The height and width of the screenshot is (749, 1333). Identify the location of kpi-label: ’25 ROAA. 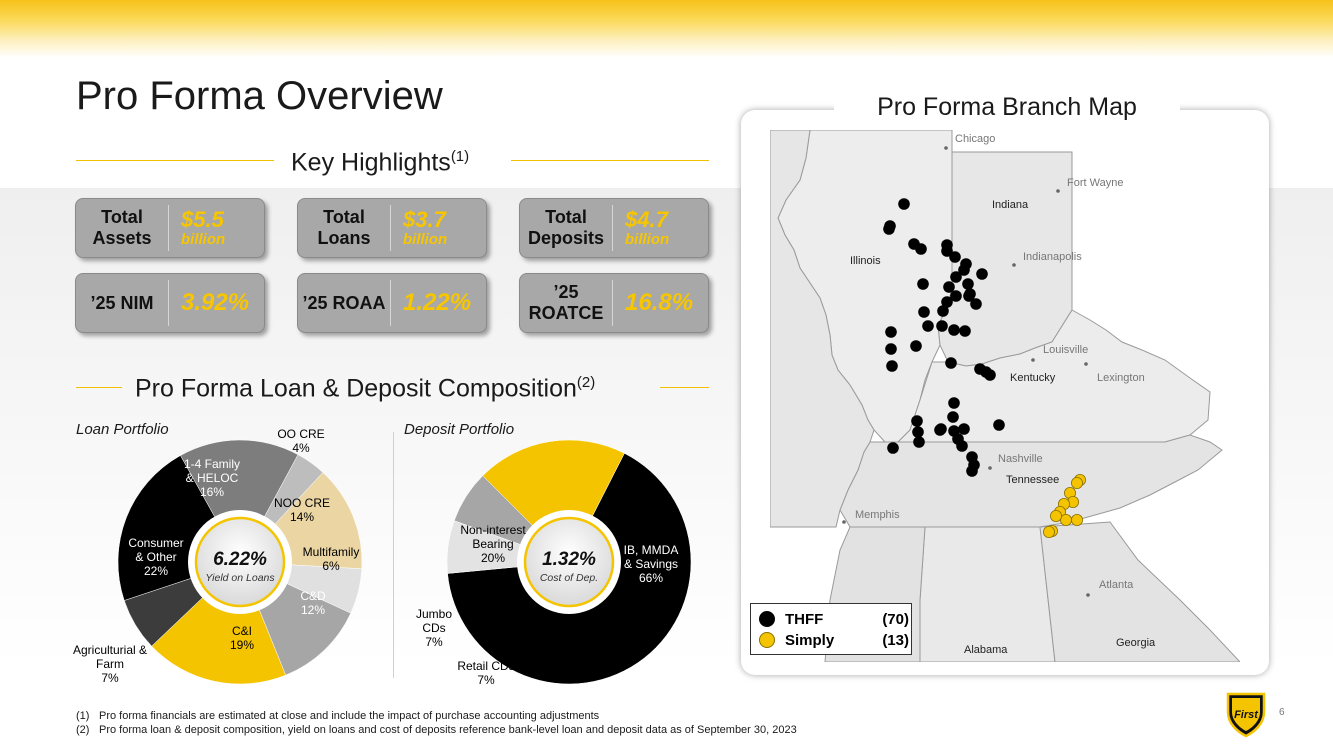
(344, 302).